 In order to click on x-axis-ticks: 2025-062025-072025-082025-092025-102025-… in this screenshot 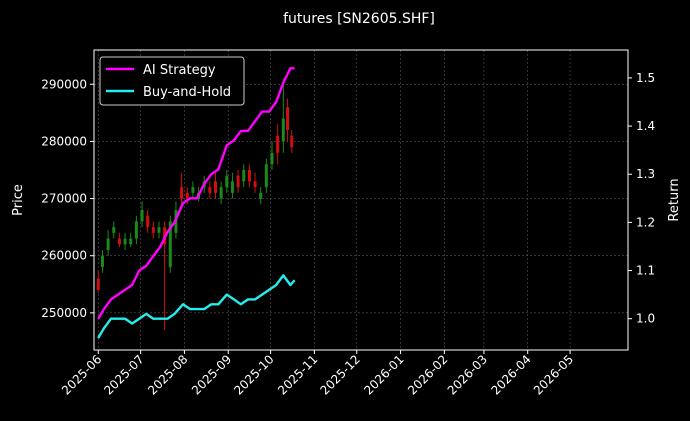, I will do `click(317, 374)`.